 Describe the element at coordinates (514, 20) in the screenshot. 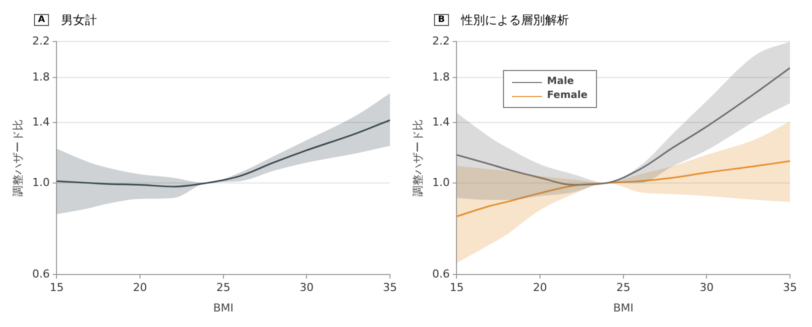

I see `chart-title: 性別による層別解析` at that location.